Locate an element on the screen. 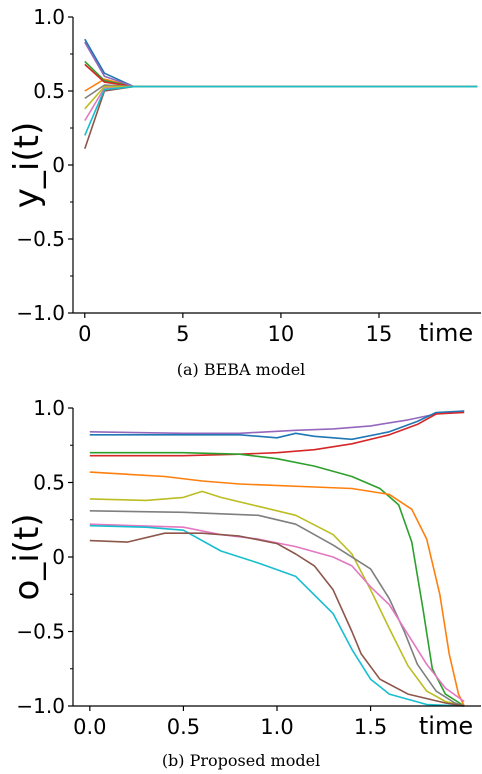 Image resolution: width=482 pixels, height=774 pixels. x-tick-label: 0.5 is located at coordinates (183, 727).